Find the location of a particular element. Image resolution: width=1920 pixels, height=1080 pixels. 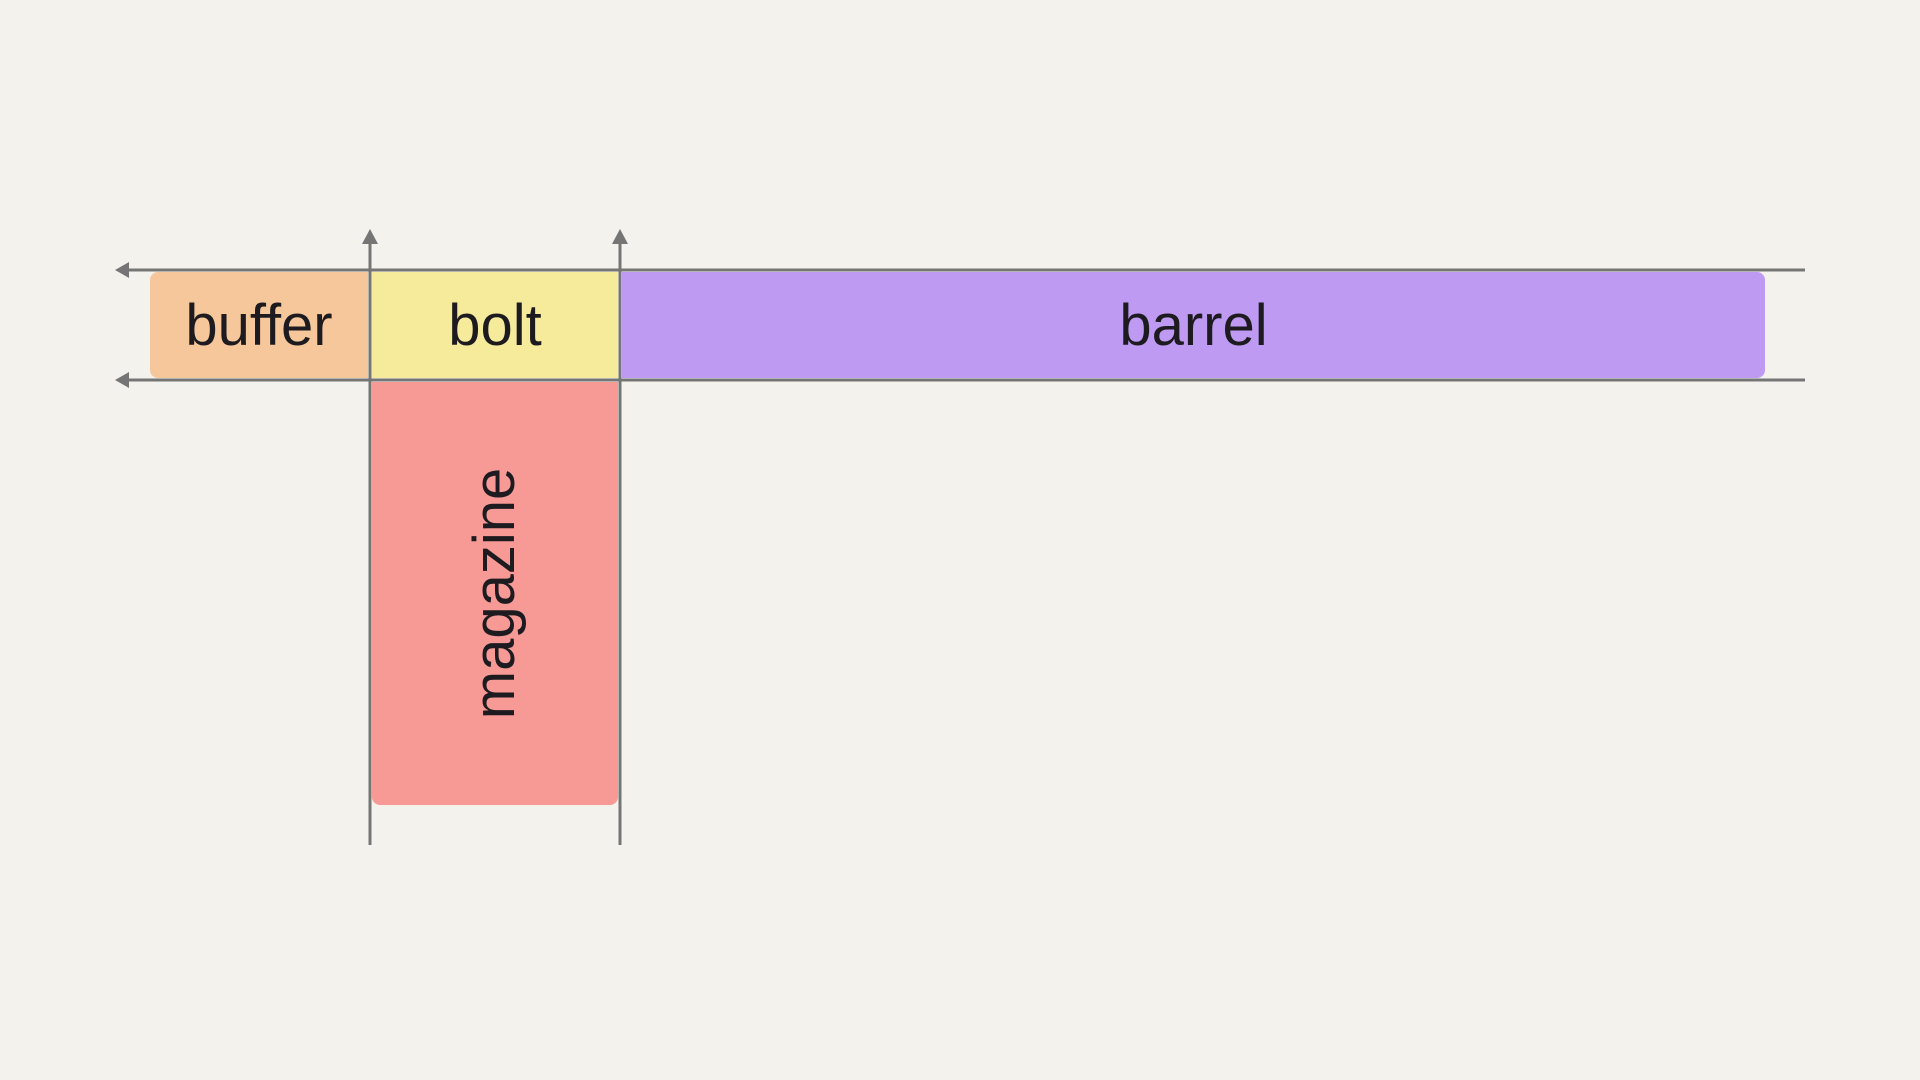

barrel-box: barrel is located at coordinates (1193, 325).